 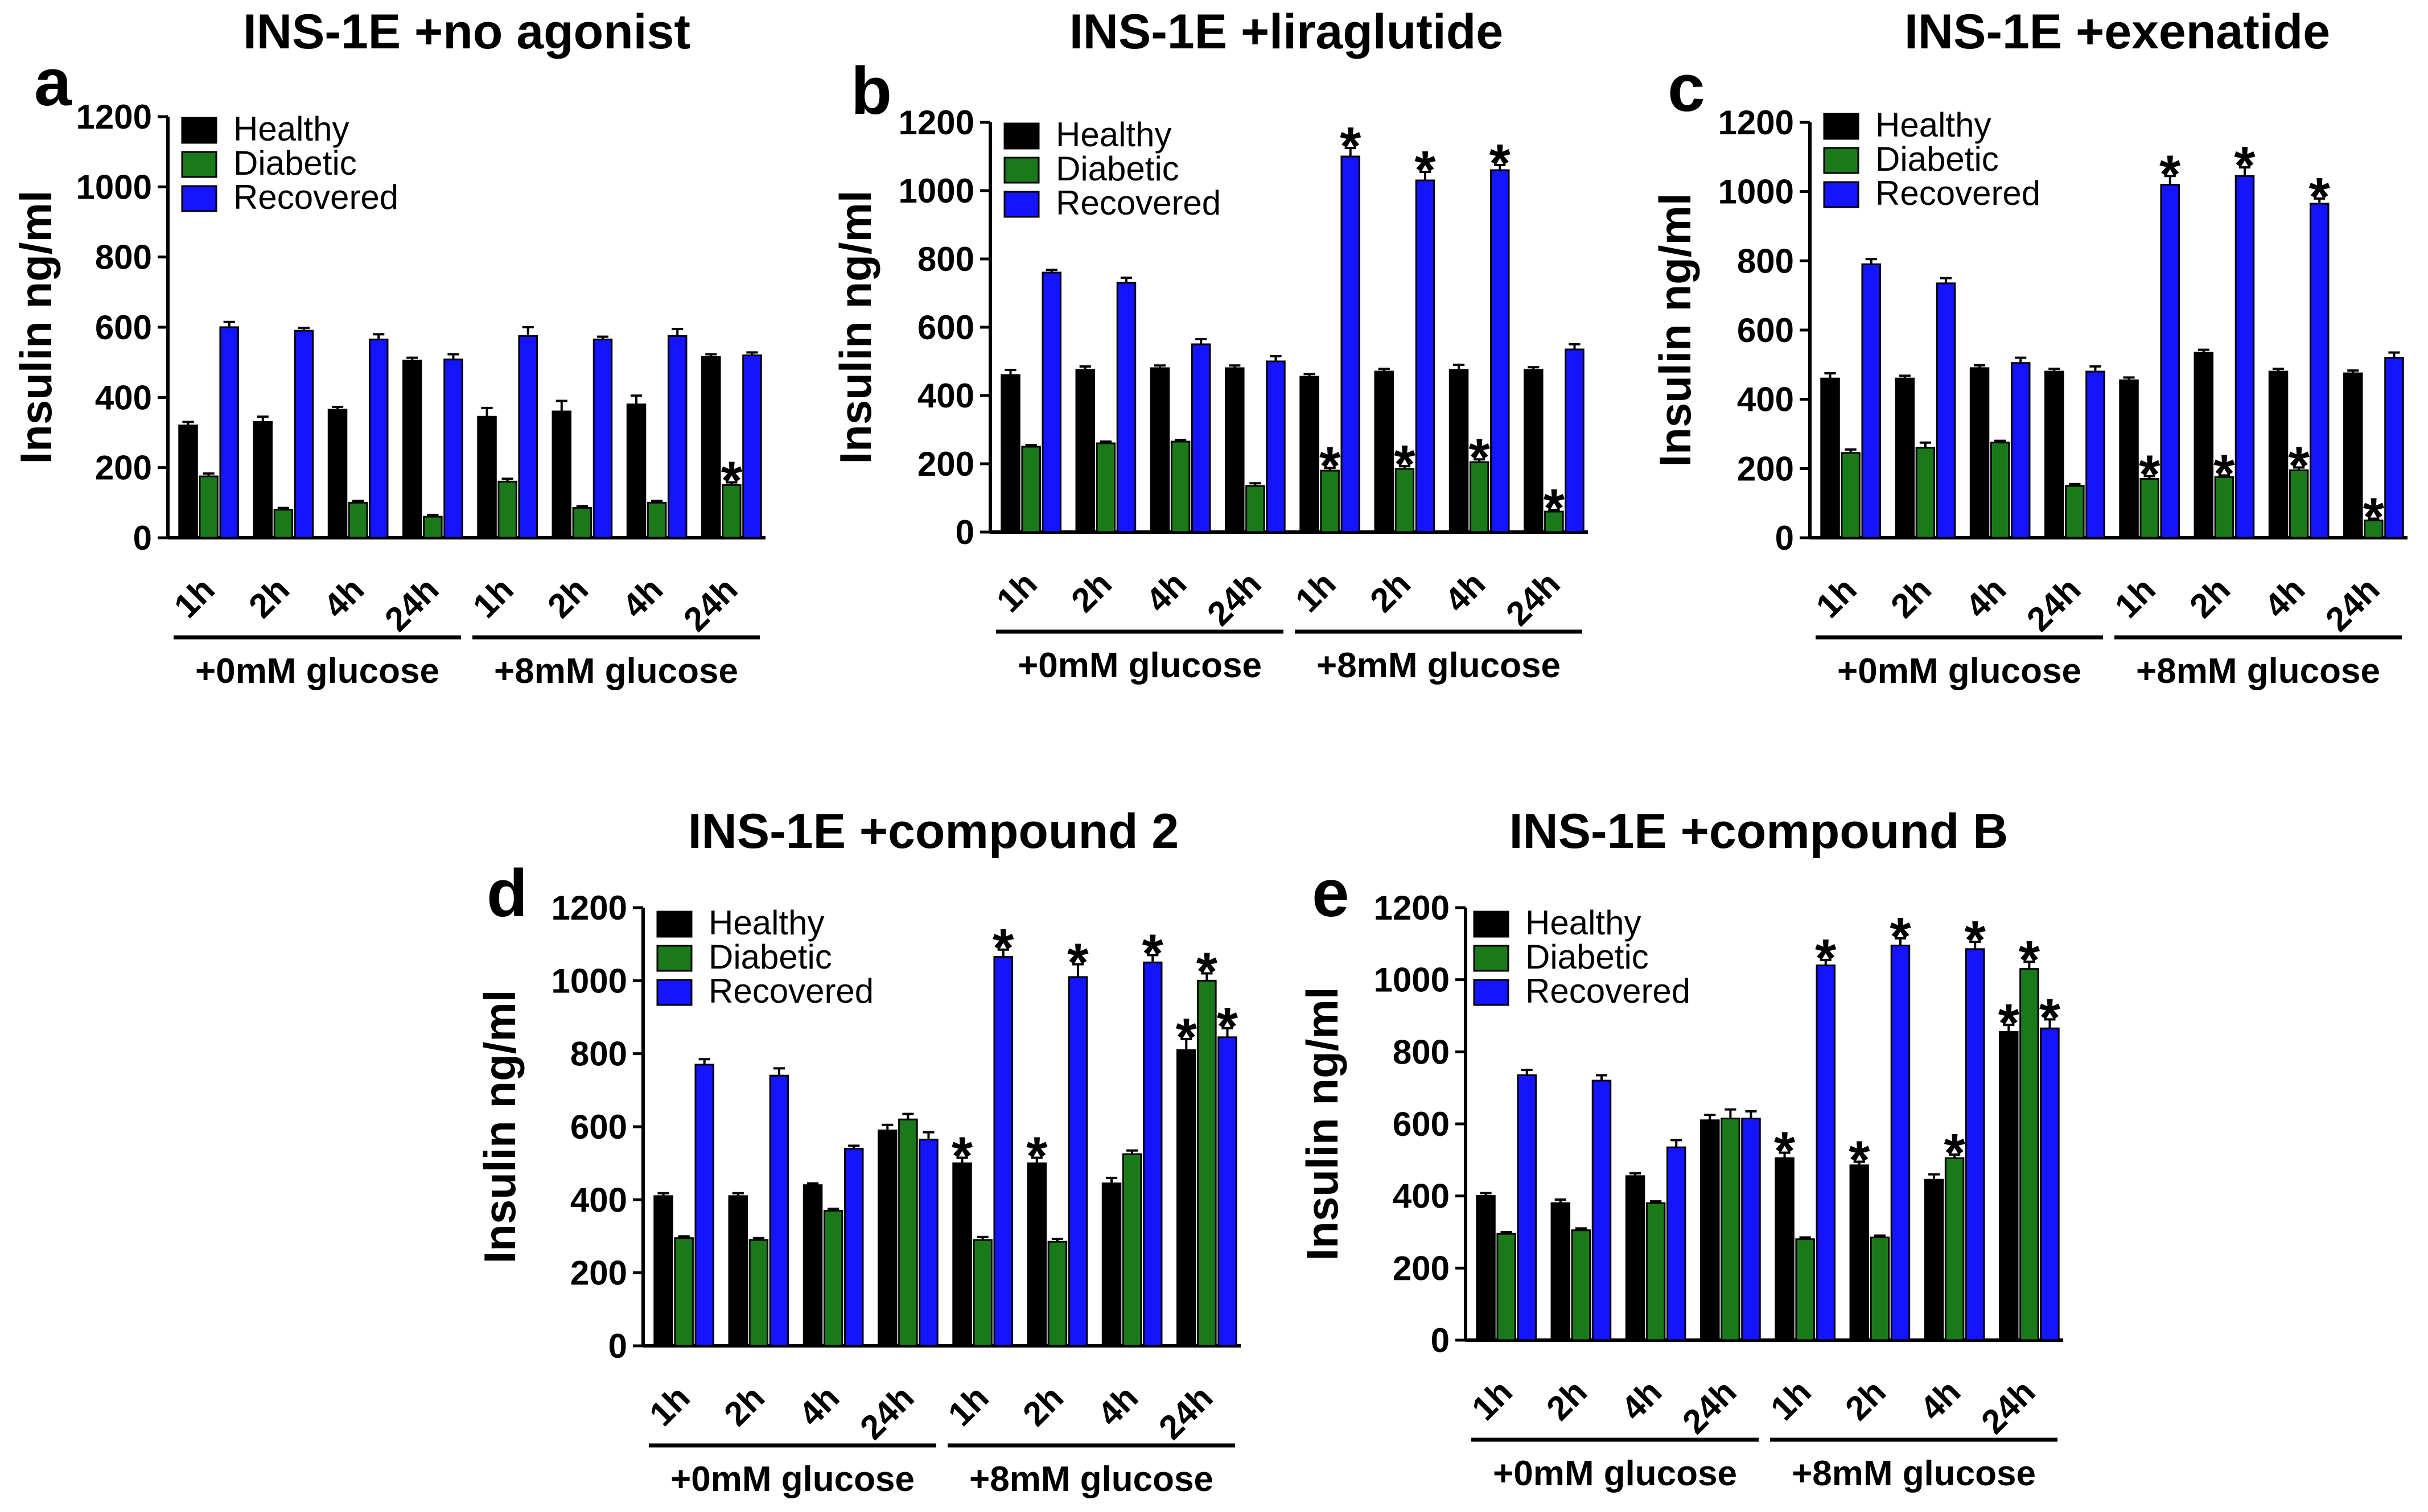 I want to click on chart-title: INS-1E +no agonist, so click(x=466, y=32).